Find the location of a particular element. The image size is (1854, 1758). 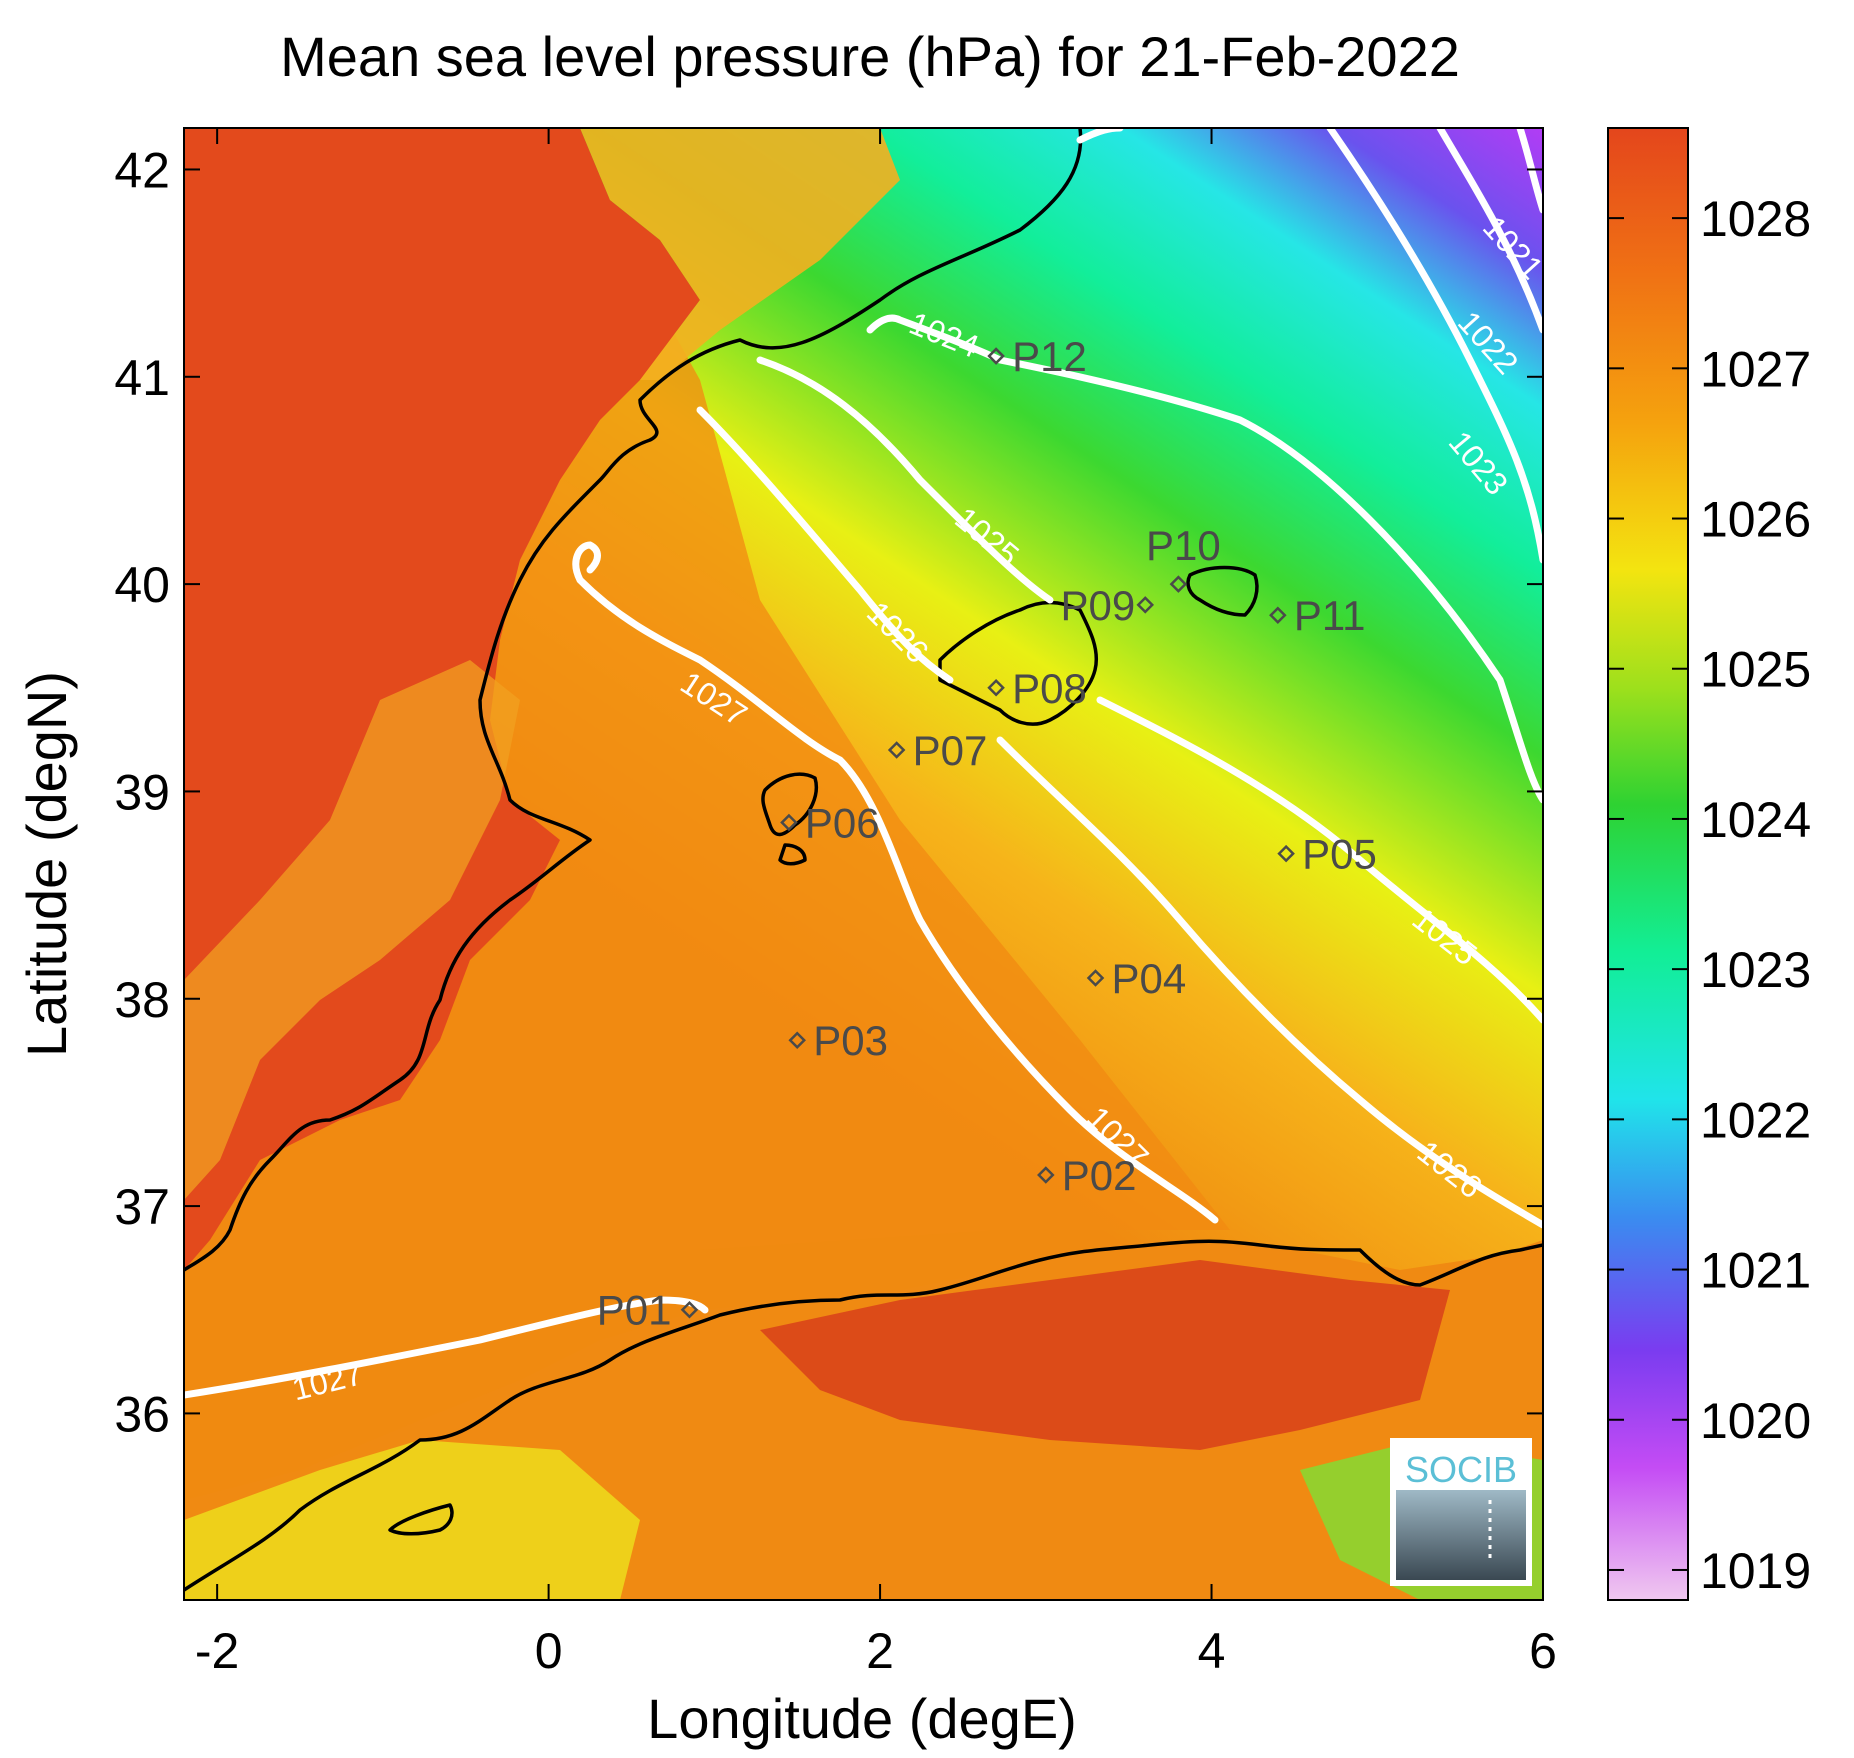

colorbar-ticks: 1028 1027 1026 1025 1024 1023 1022 1021 1020 1019 is located at coordinates (1709, 895).